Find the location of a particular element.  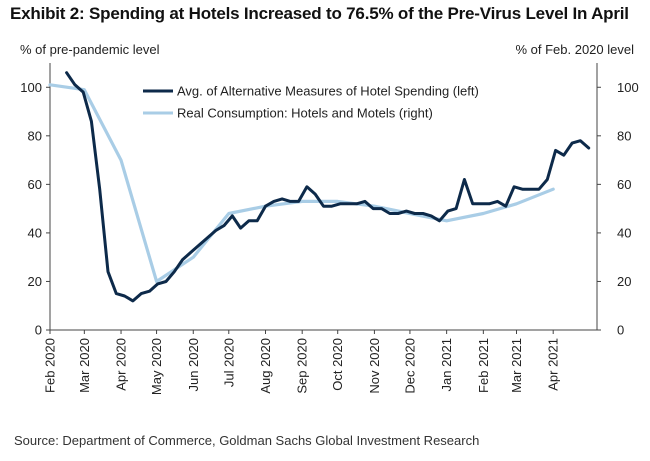

x-tick-label: Nov 2020 is located at coordinates (374, 366).